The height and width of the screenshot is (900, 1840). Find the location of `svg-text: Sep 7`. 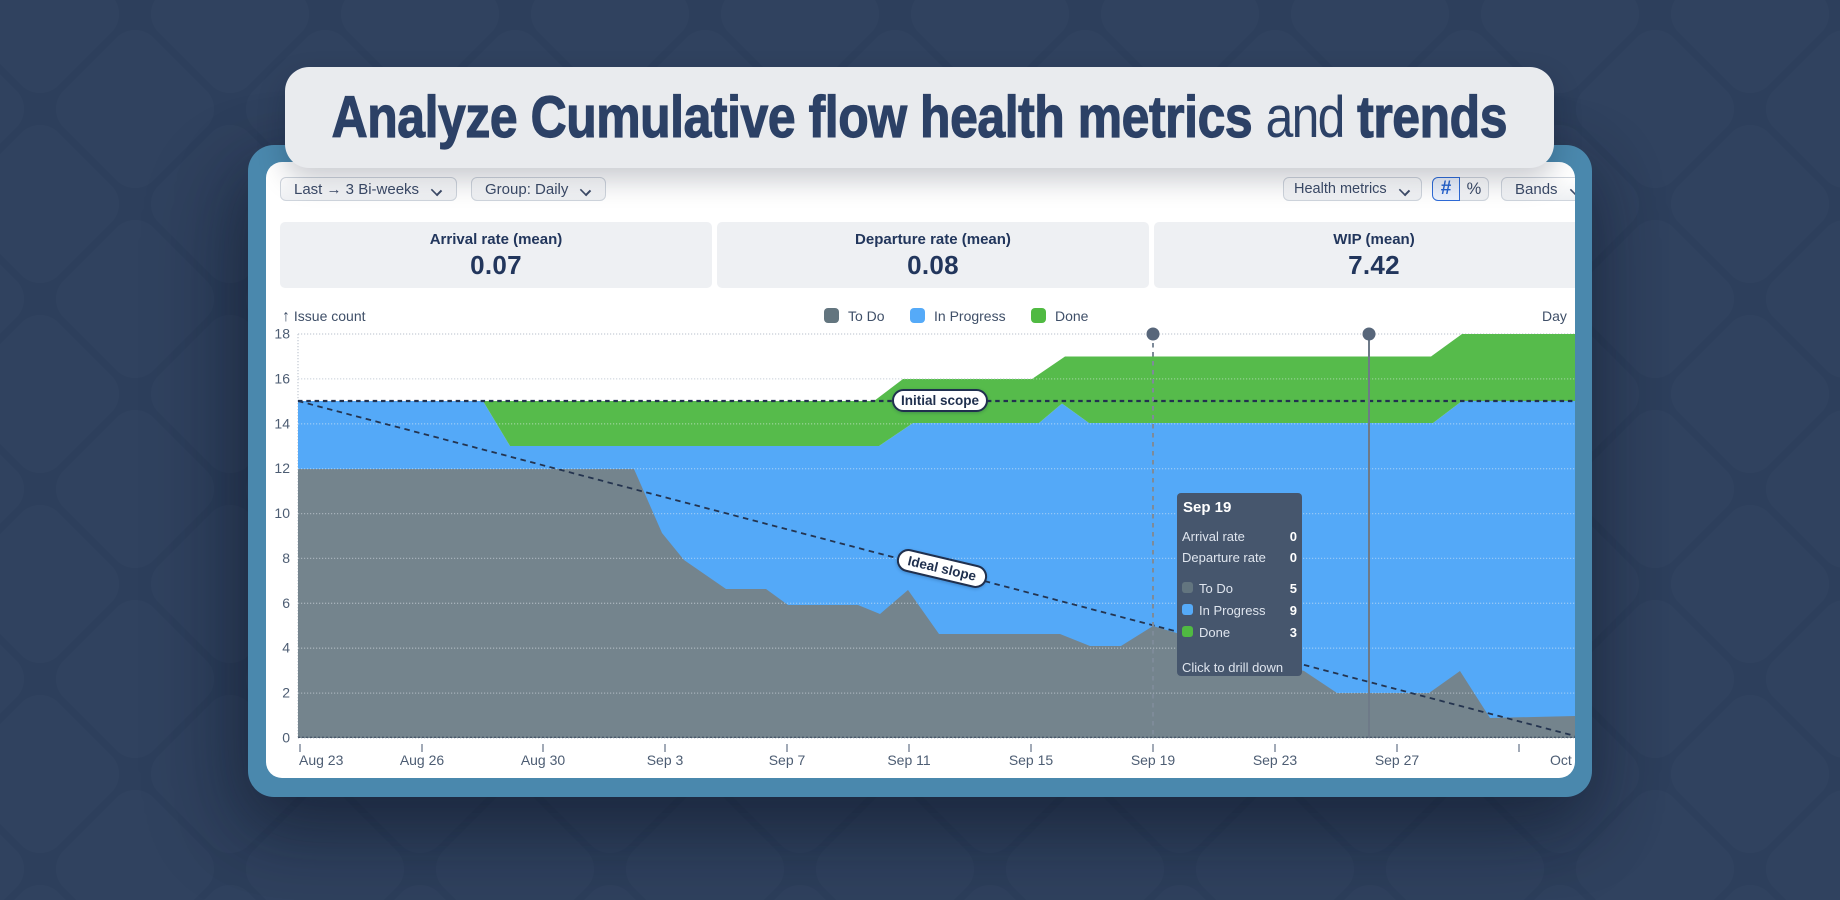

svg-text: Sep 7 is located at coordinates (787, 760).